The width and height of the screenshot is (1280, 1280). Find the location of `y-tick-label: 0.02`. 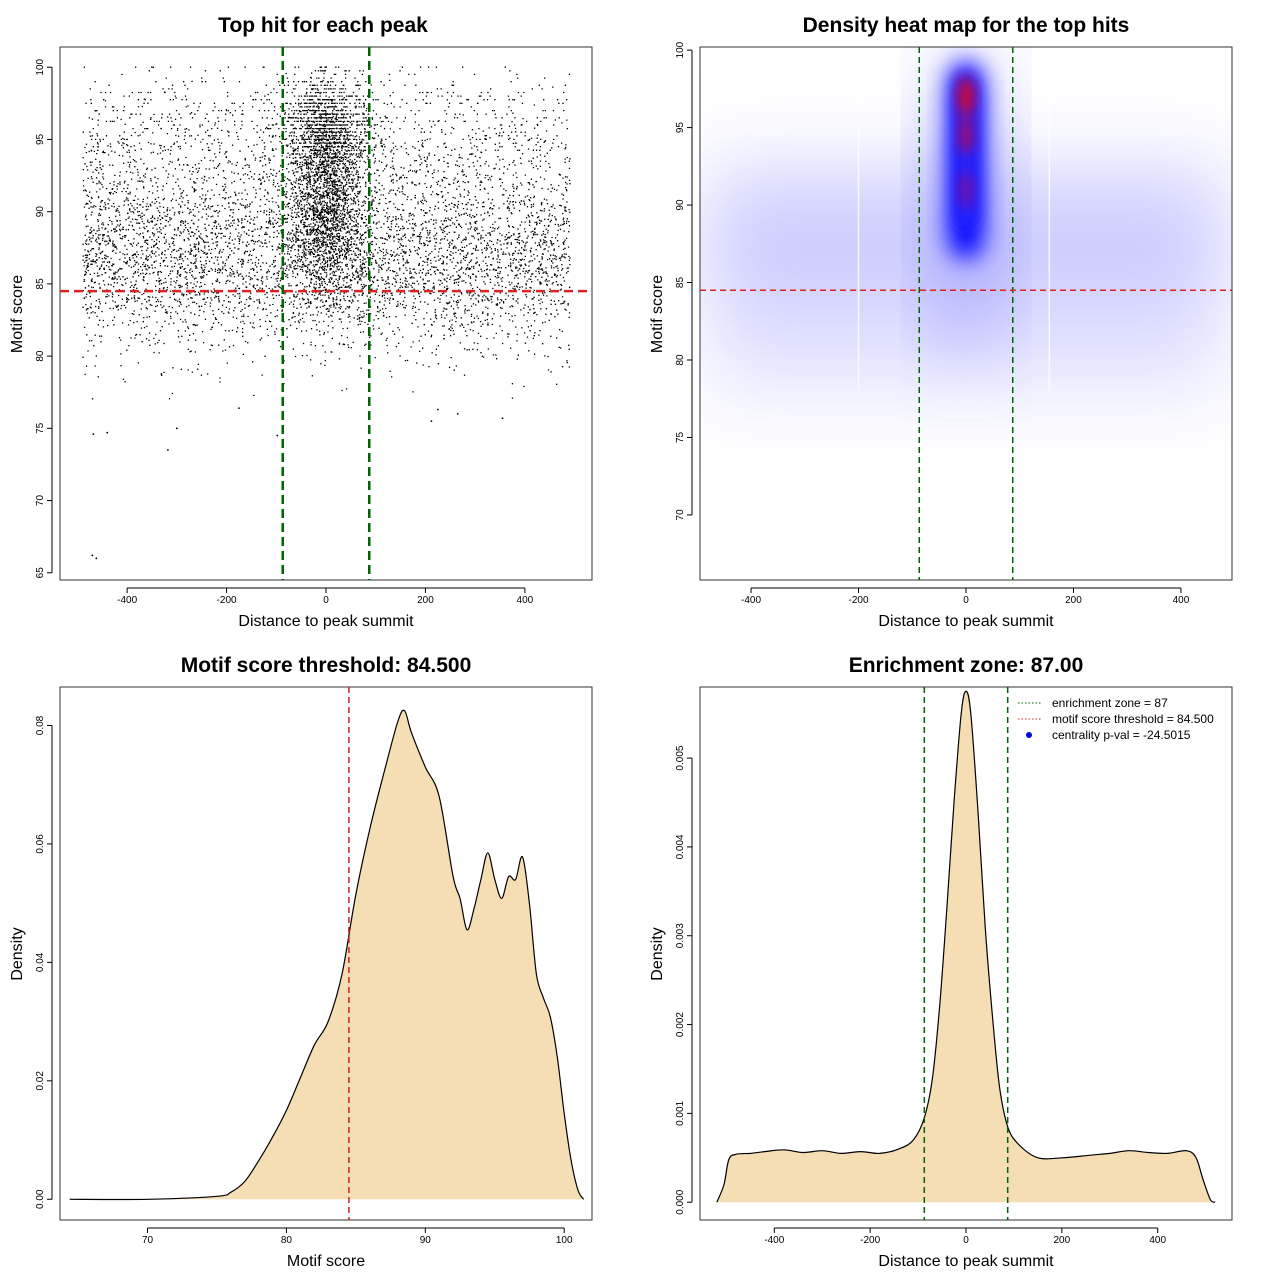

y-tick-label: 0.02 is located at coordinates (40, 1081).